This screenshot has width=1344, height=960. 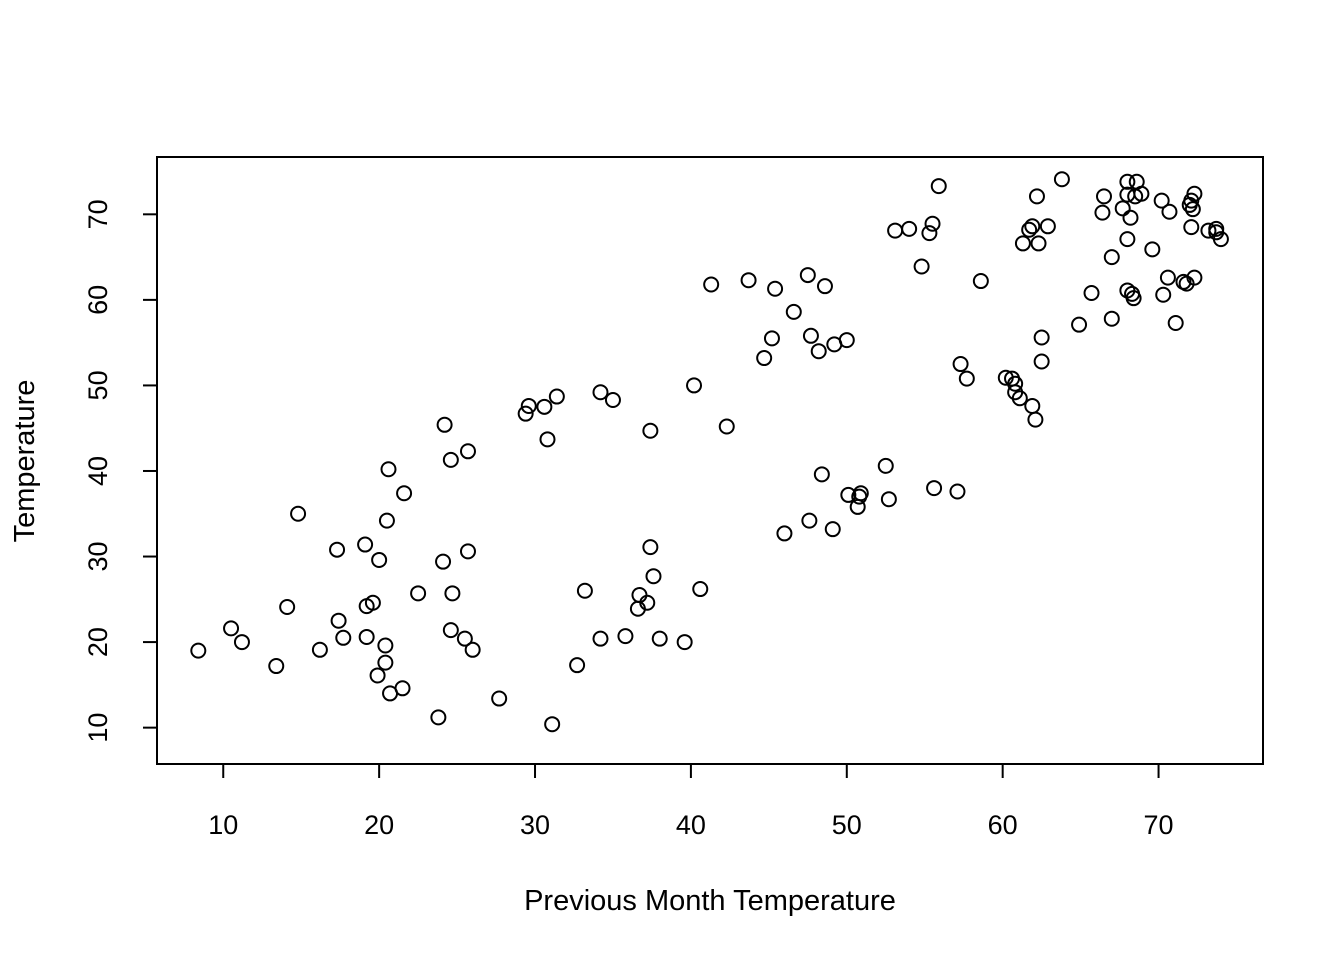 What do you see at coordinates (98, 214) in the screenshot?
I see `y-tick-label: 70` at bounding box center [98, 214].